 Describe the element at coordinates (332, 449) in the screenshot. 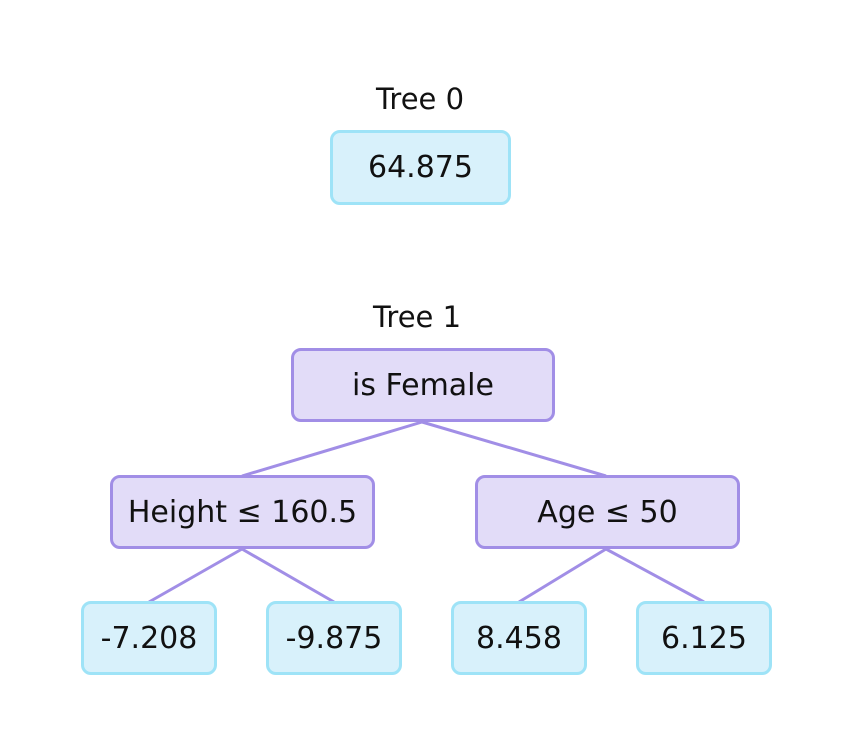

I see `edge-root-to-height` at that location.